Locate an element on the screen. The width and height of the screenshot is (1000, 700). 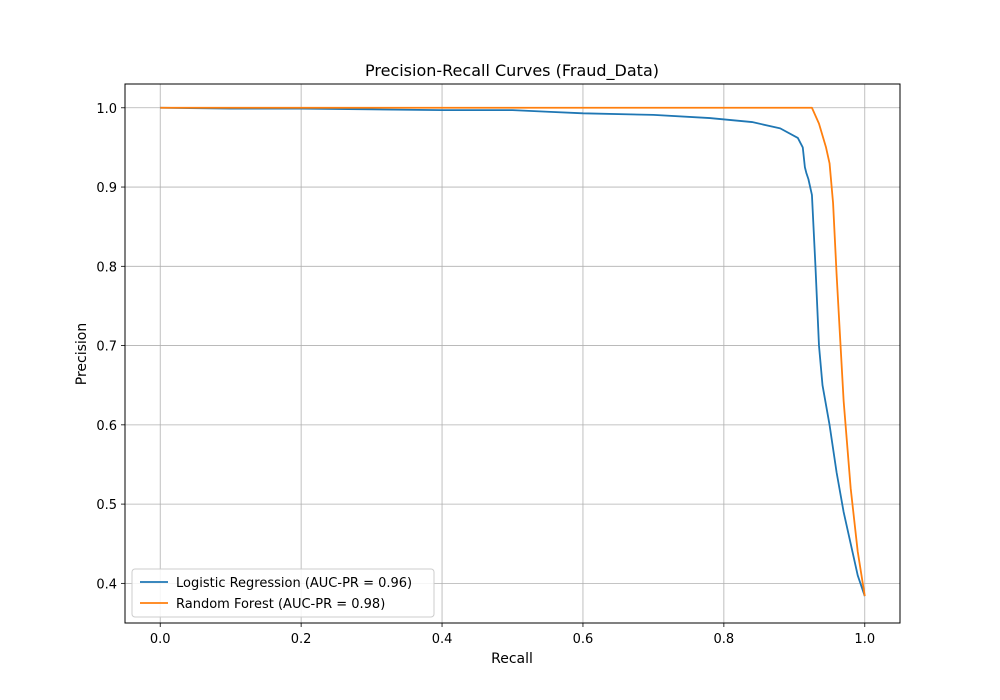
x-tick-label: 0.0 is located at coordinates (160, 639).